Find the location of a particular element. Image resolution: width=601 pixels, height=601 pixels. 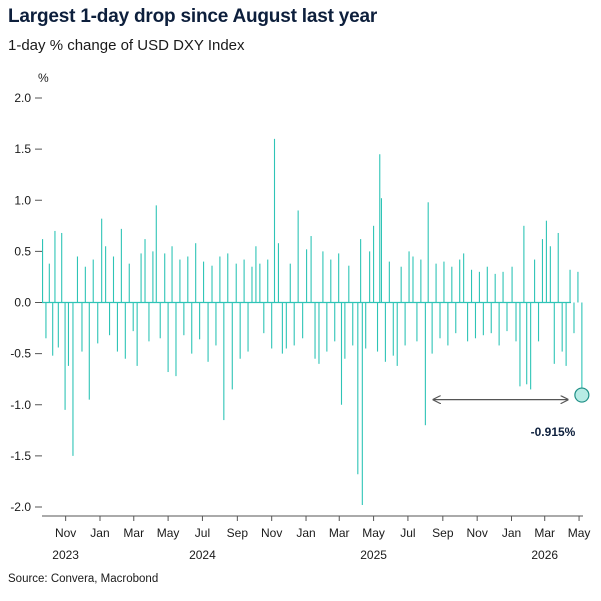

y-tick-label: -2.0 is located at coordinates (20, 507).